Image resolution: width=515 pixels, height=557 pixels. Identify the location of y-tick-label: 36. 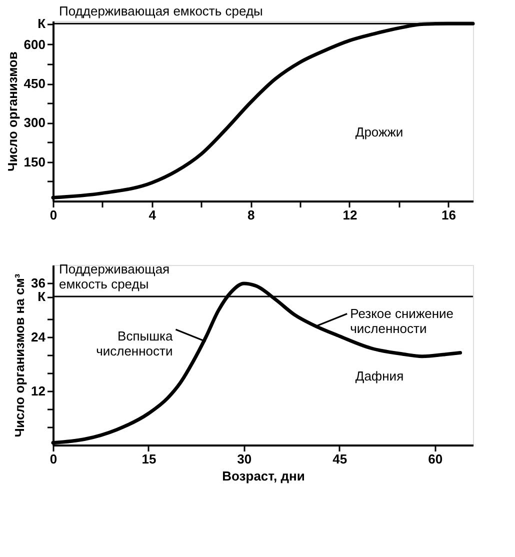
(38, 283).